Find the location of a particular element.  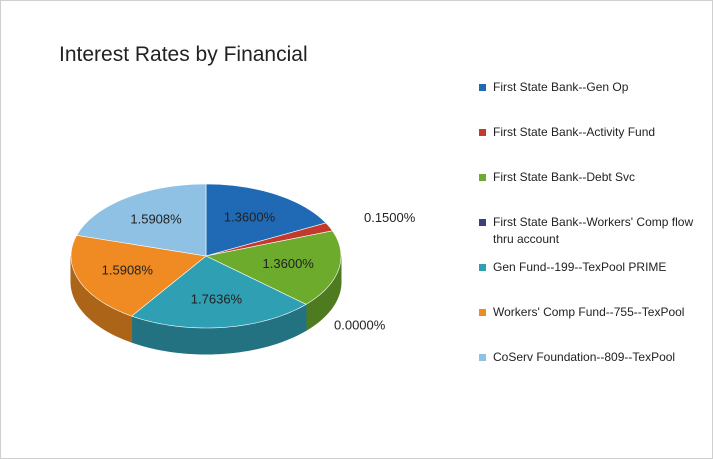

legend-item: First State Bank--Debt Svc is located at coordinates (591, 191).